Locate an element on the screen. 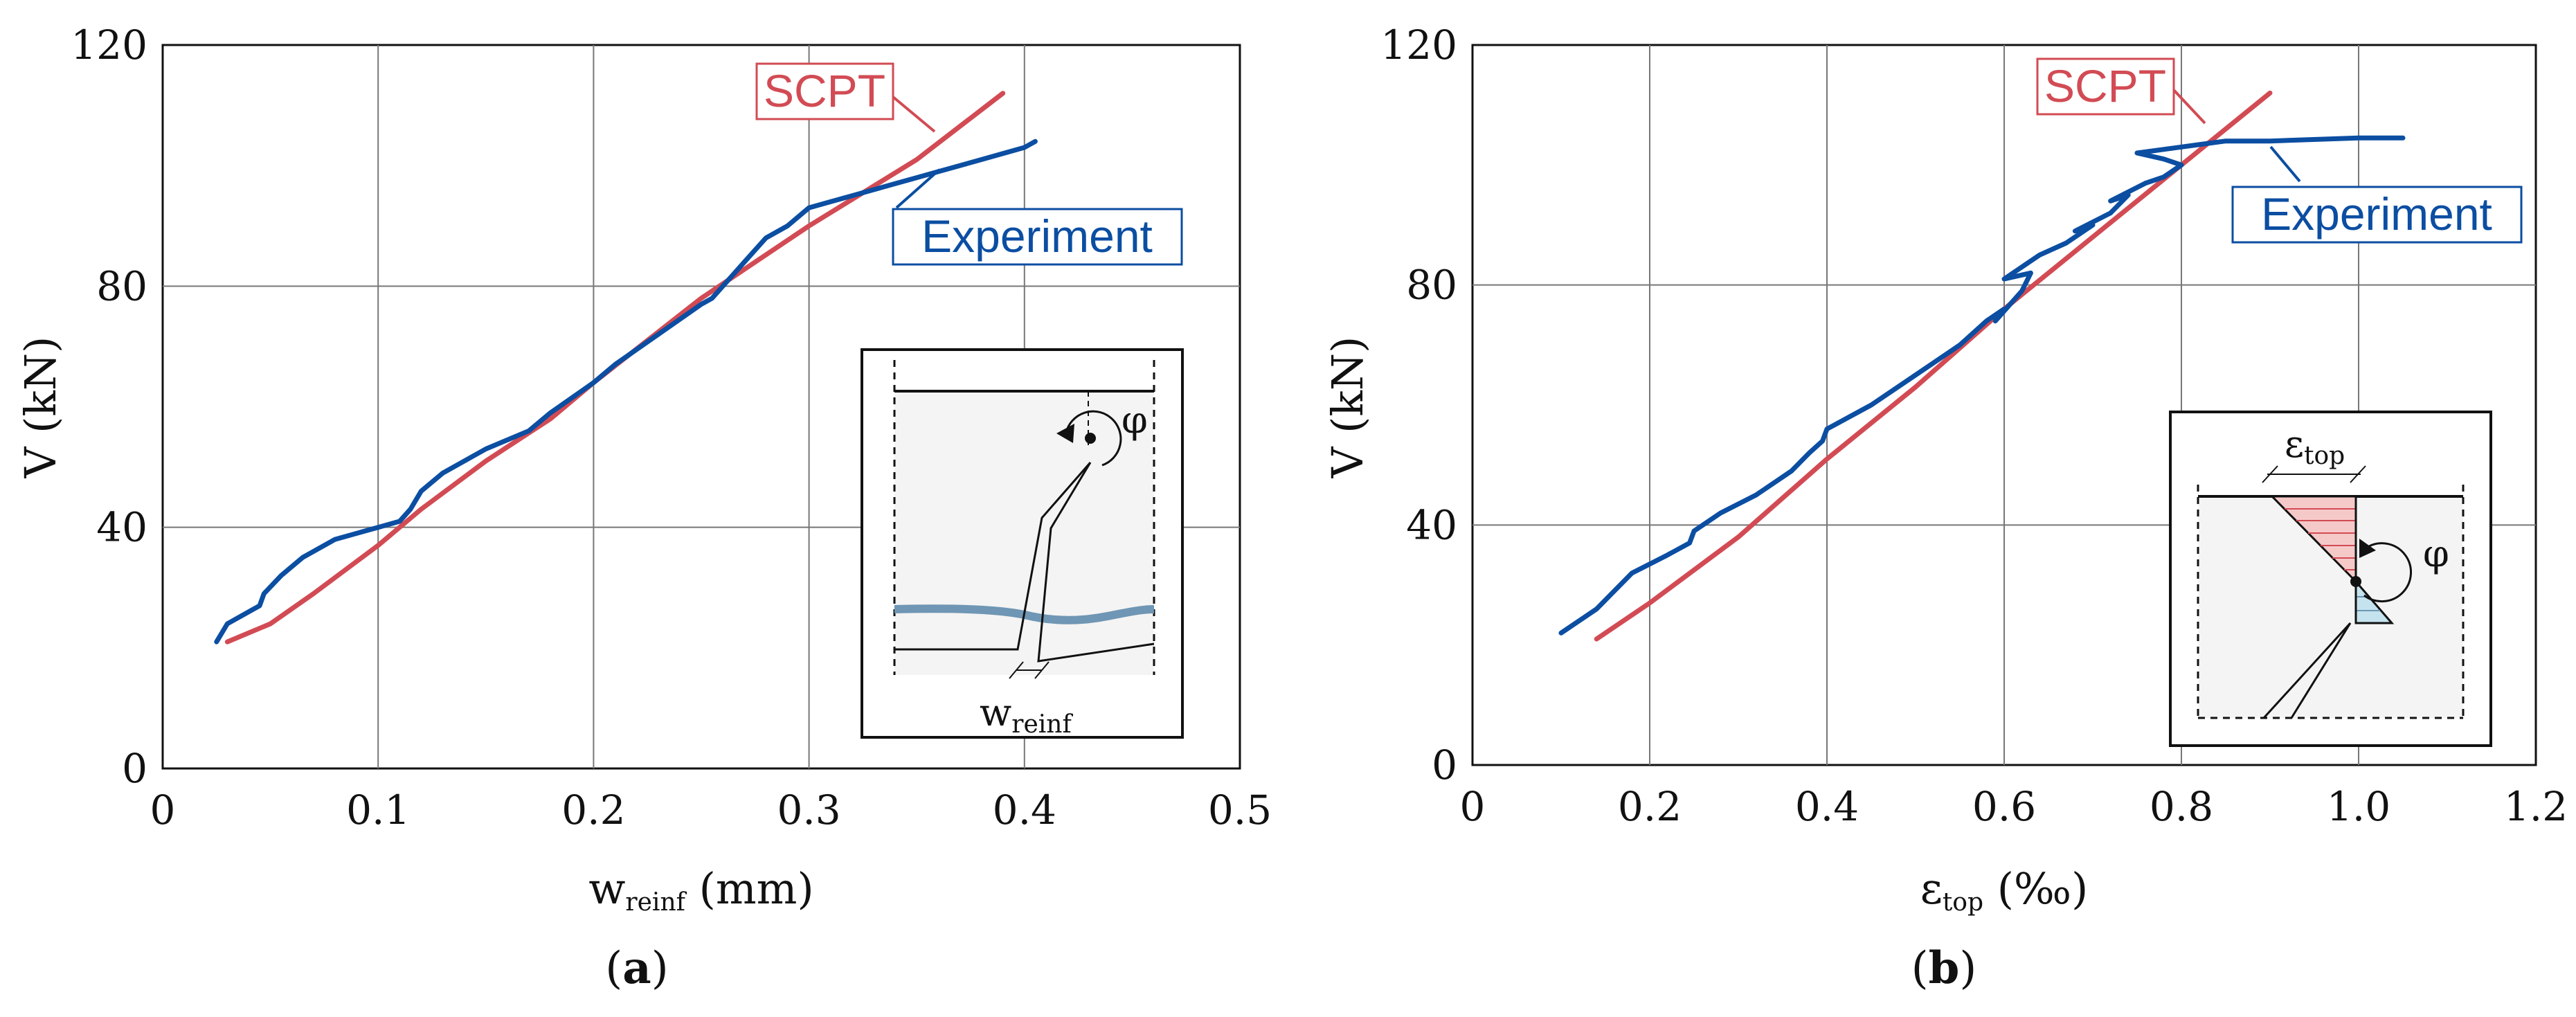 This screenshot has width=2576, height=1017. plot-b-legend-experiment: Experiment is located at coordinates (2377, 194).